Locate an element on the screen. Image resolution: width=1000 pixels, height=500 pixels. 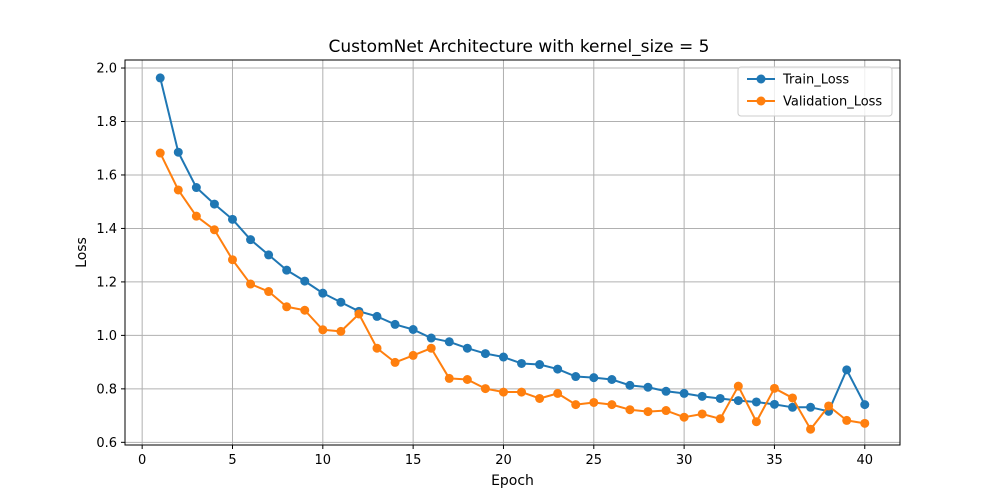
x-tick-label: 20 is located at coordinates (503, 460).